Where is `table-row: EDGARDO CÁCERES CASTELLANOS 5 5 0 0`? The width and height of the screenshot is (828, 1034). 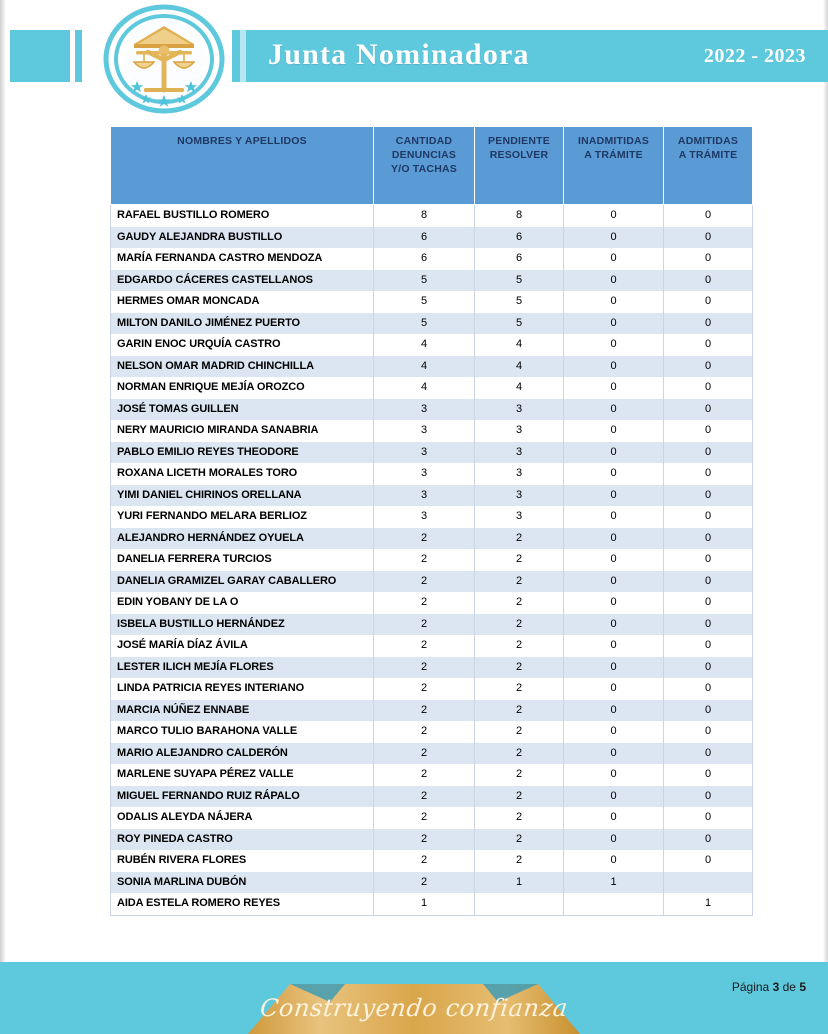
table-row: EDGARDO CÁCERES CASTELLANOS 5 5 0 0 is located at coordinates (431, 280).